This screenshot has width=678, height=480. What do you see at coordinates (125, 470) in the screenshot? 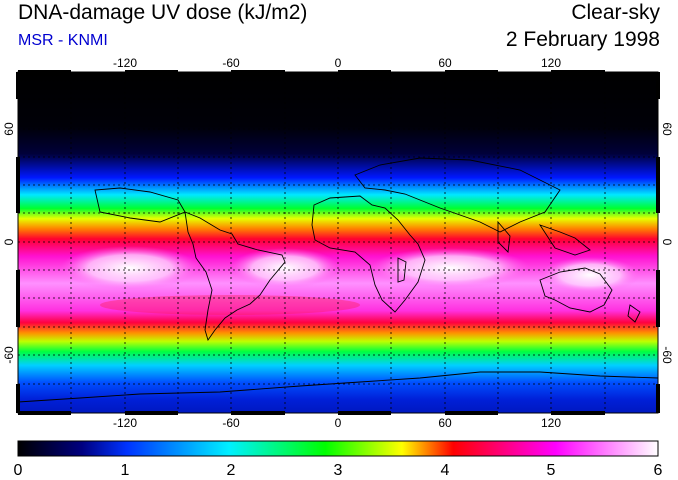
I see `colorbar-tick-1: 1` at bounding box center [125, 470].